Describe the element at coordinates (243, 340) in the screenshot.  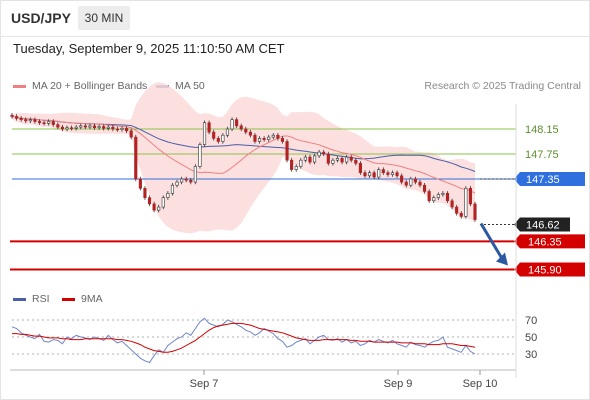
I see `rsi-line` at that location.